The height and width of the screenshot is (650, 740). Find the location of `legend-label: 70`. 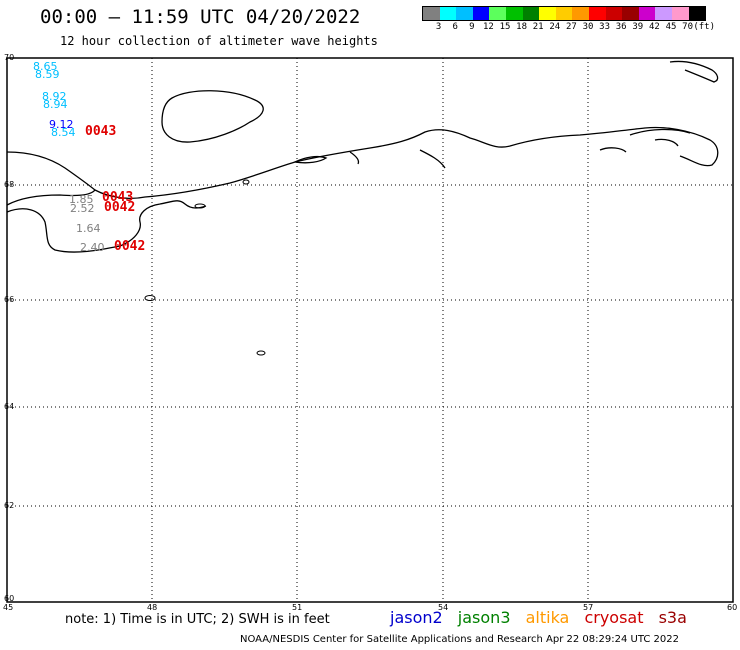

legend-label: 70 is located at coordinates (688, 27).